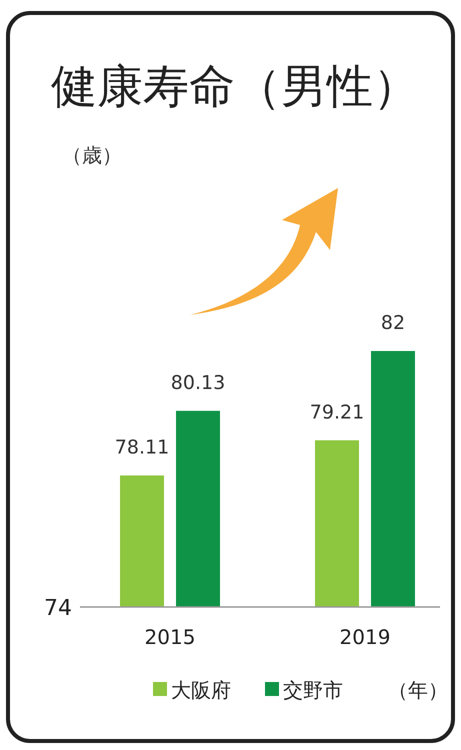 This screenshot has height=750, width=461. What do you see at coordinates (313, 690) in the screenshot?
I see `legend-label: 交野市` at bounding box center [313, 690].